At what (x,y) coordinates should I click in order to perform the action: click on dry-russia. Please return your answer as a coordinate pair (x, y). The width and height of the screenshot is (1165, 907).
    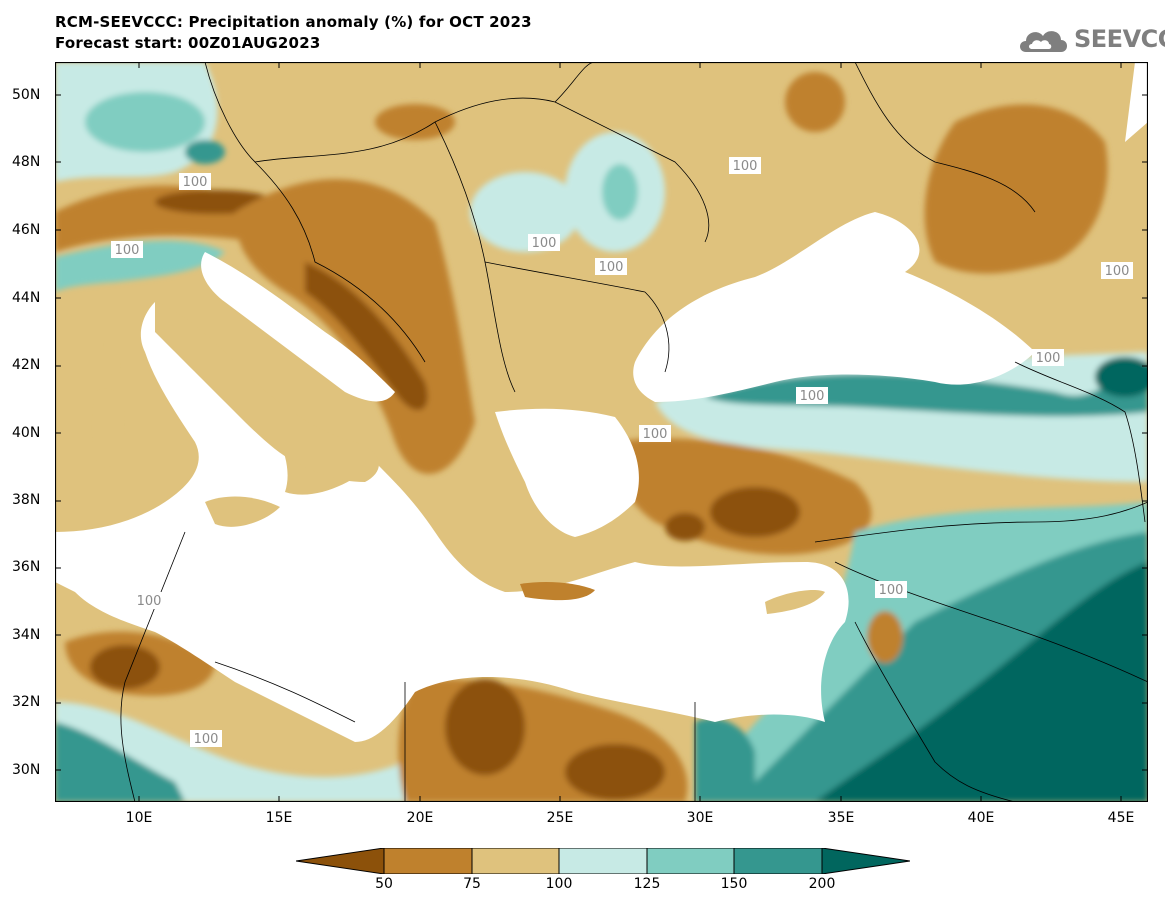
    Looking at the image, I should click on (1016, 189).